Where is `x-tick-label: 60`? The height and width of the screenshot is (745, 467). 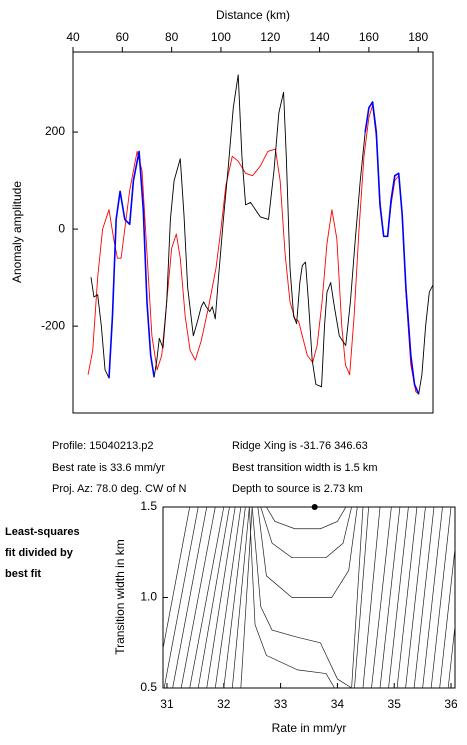 x-tick-label: 60 is located at coordinates (123, 37).